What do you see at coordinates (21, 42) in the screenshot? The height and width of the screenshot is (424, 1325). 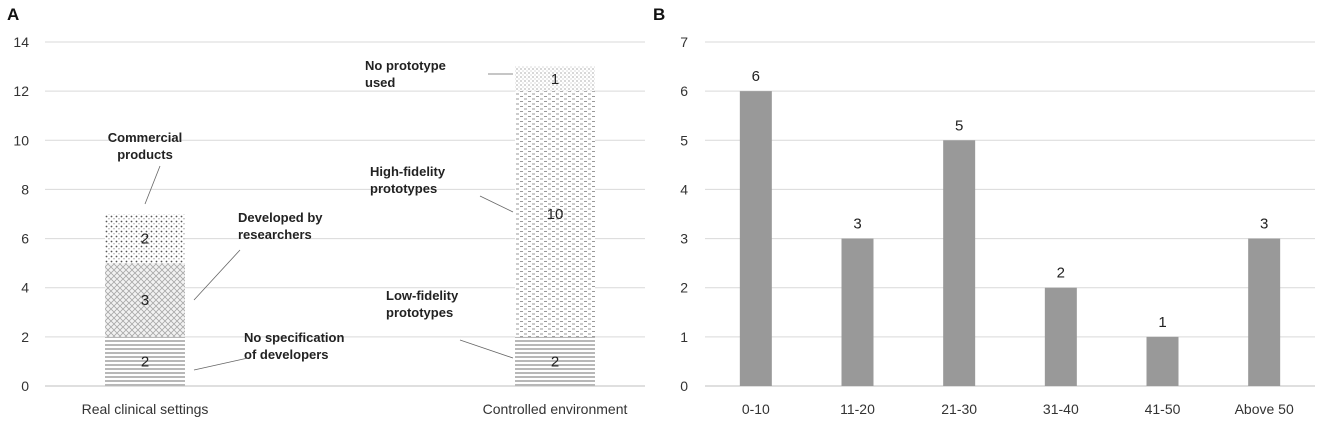 I see `ytick-a-7: 14` at bounding box center [21, 42].